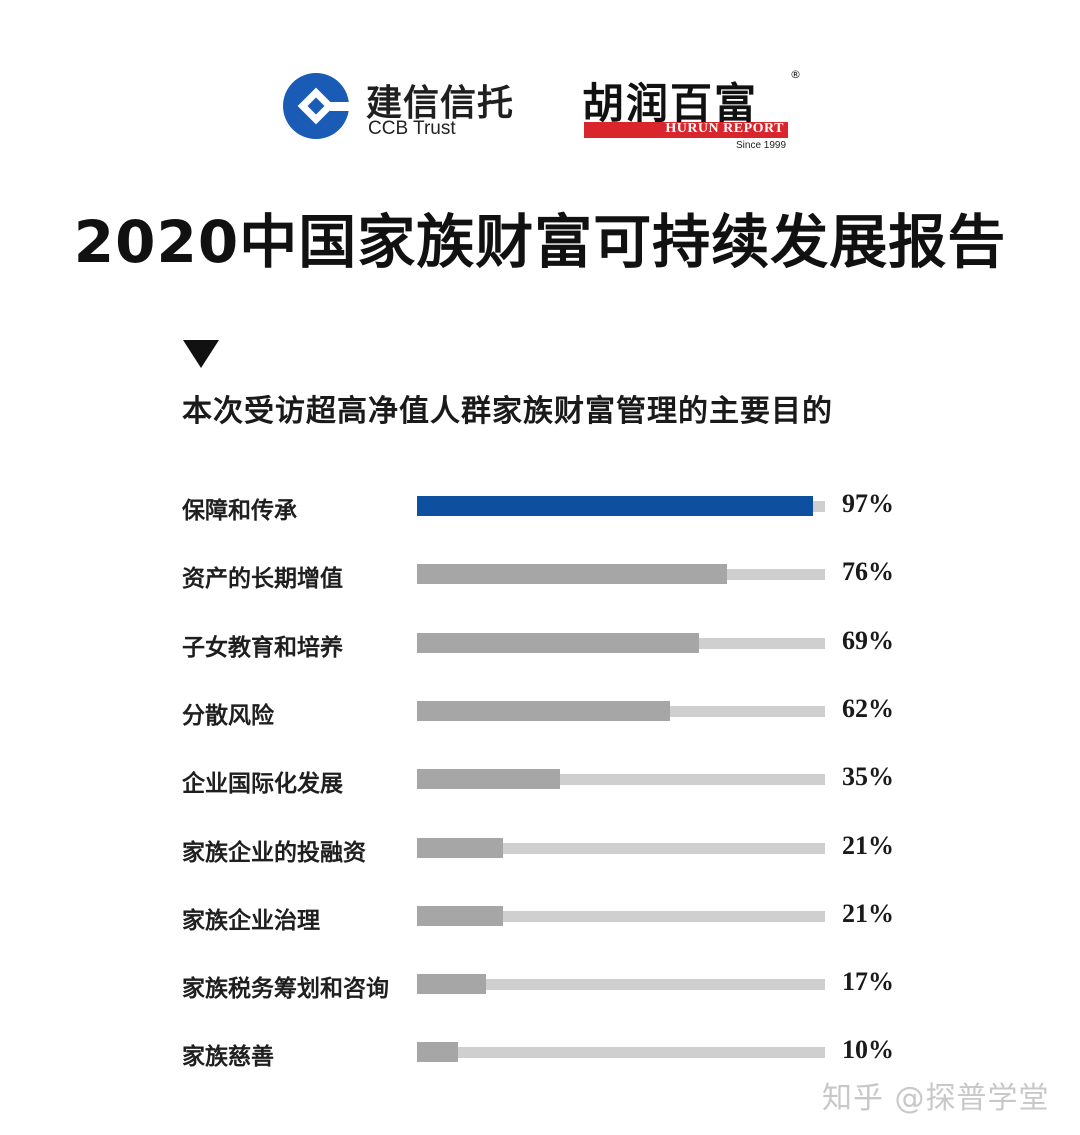 This screenshot has width=1080, height=1135. Describe the element at coordinates (868, 503) in the screenshot. I see `bar-value: 97%` at that location.